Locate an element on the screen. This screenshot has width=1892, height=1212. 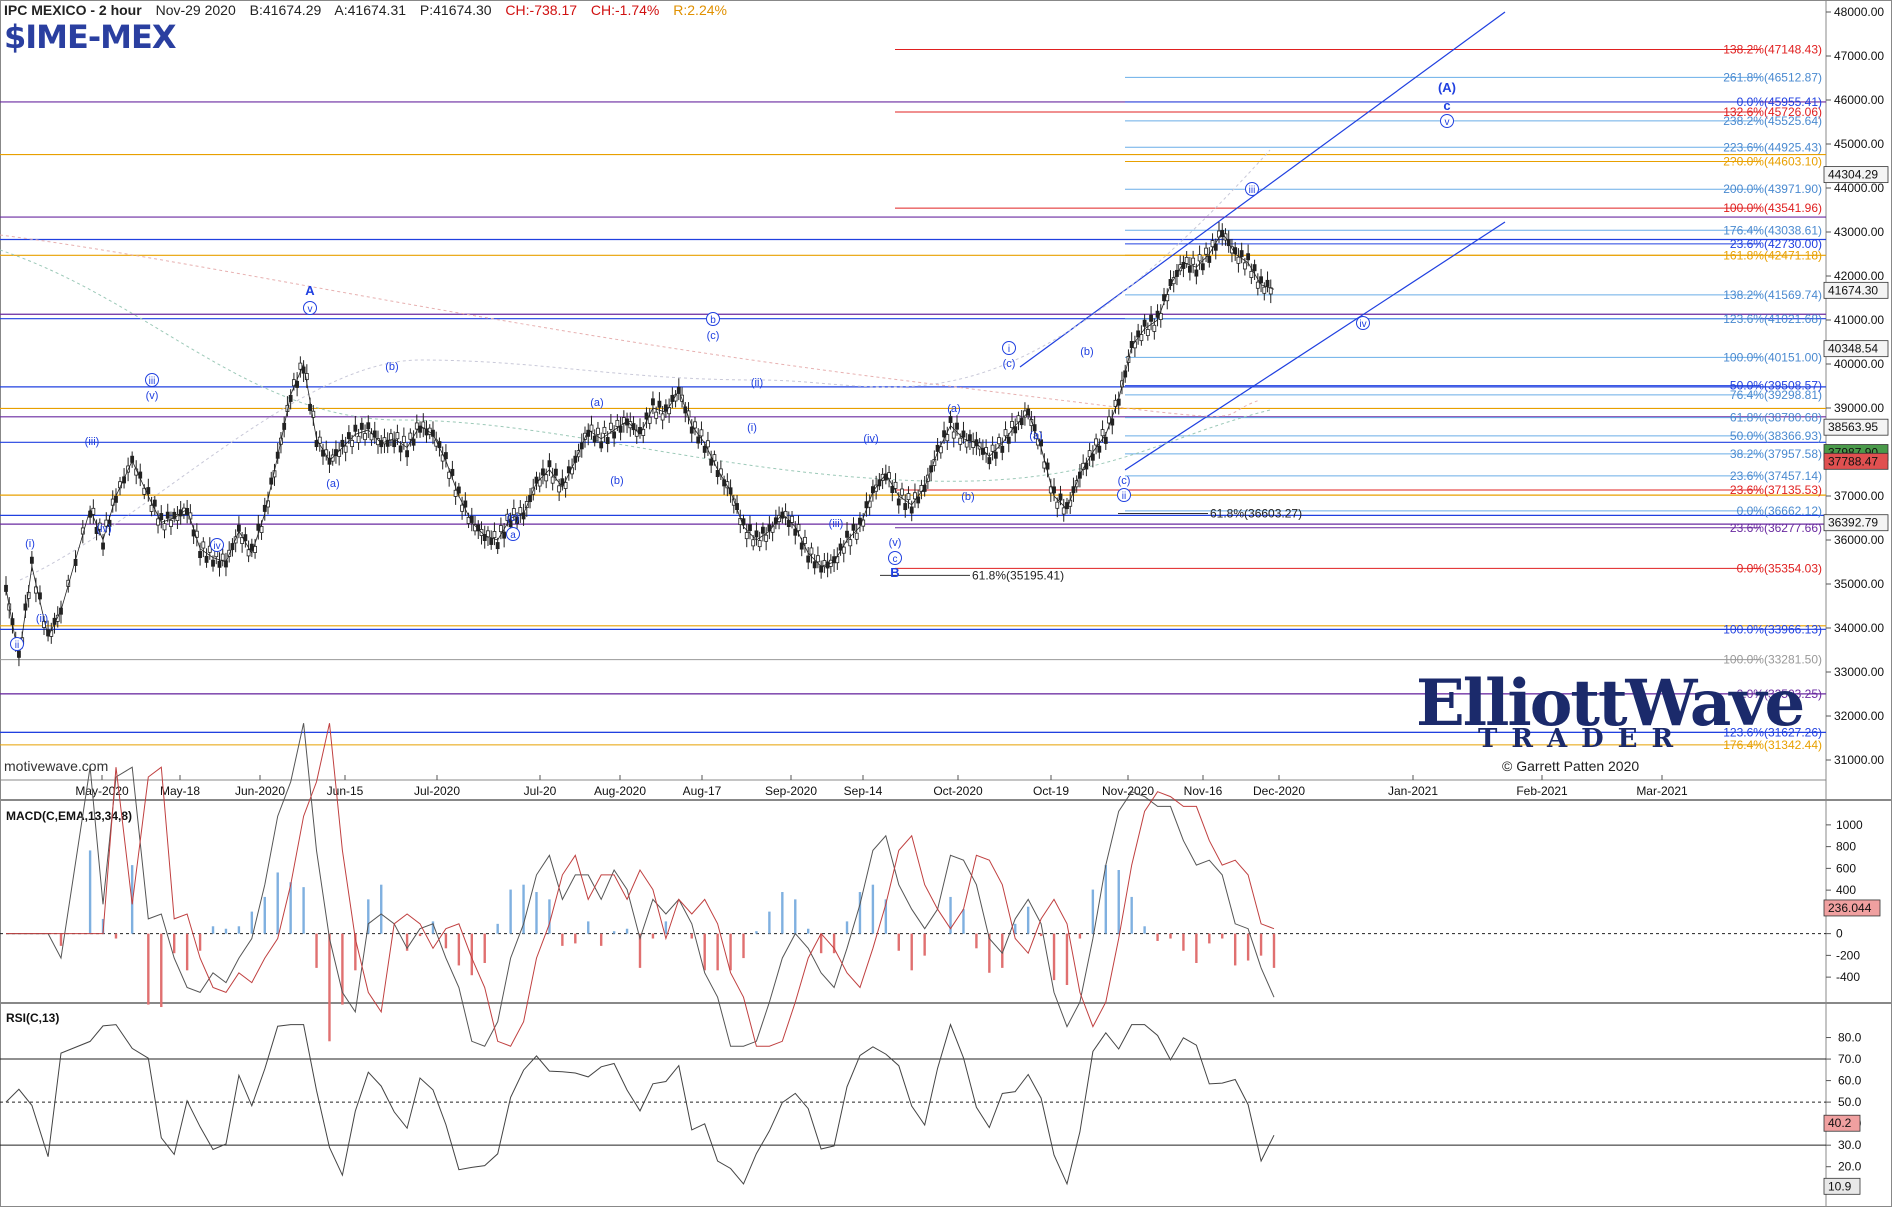
x-tick-label: Nov-16 is located at coordinates (1203, 791).